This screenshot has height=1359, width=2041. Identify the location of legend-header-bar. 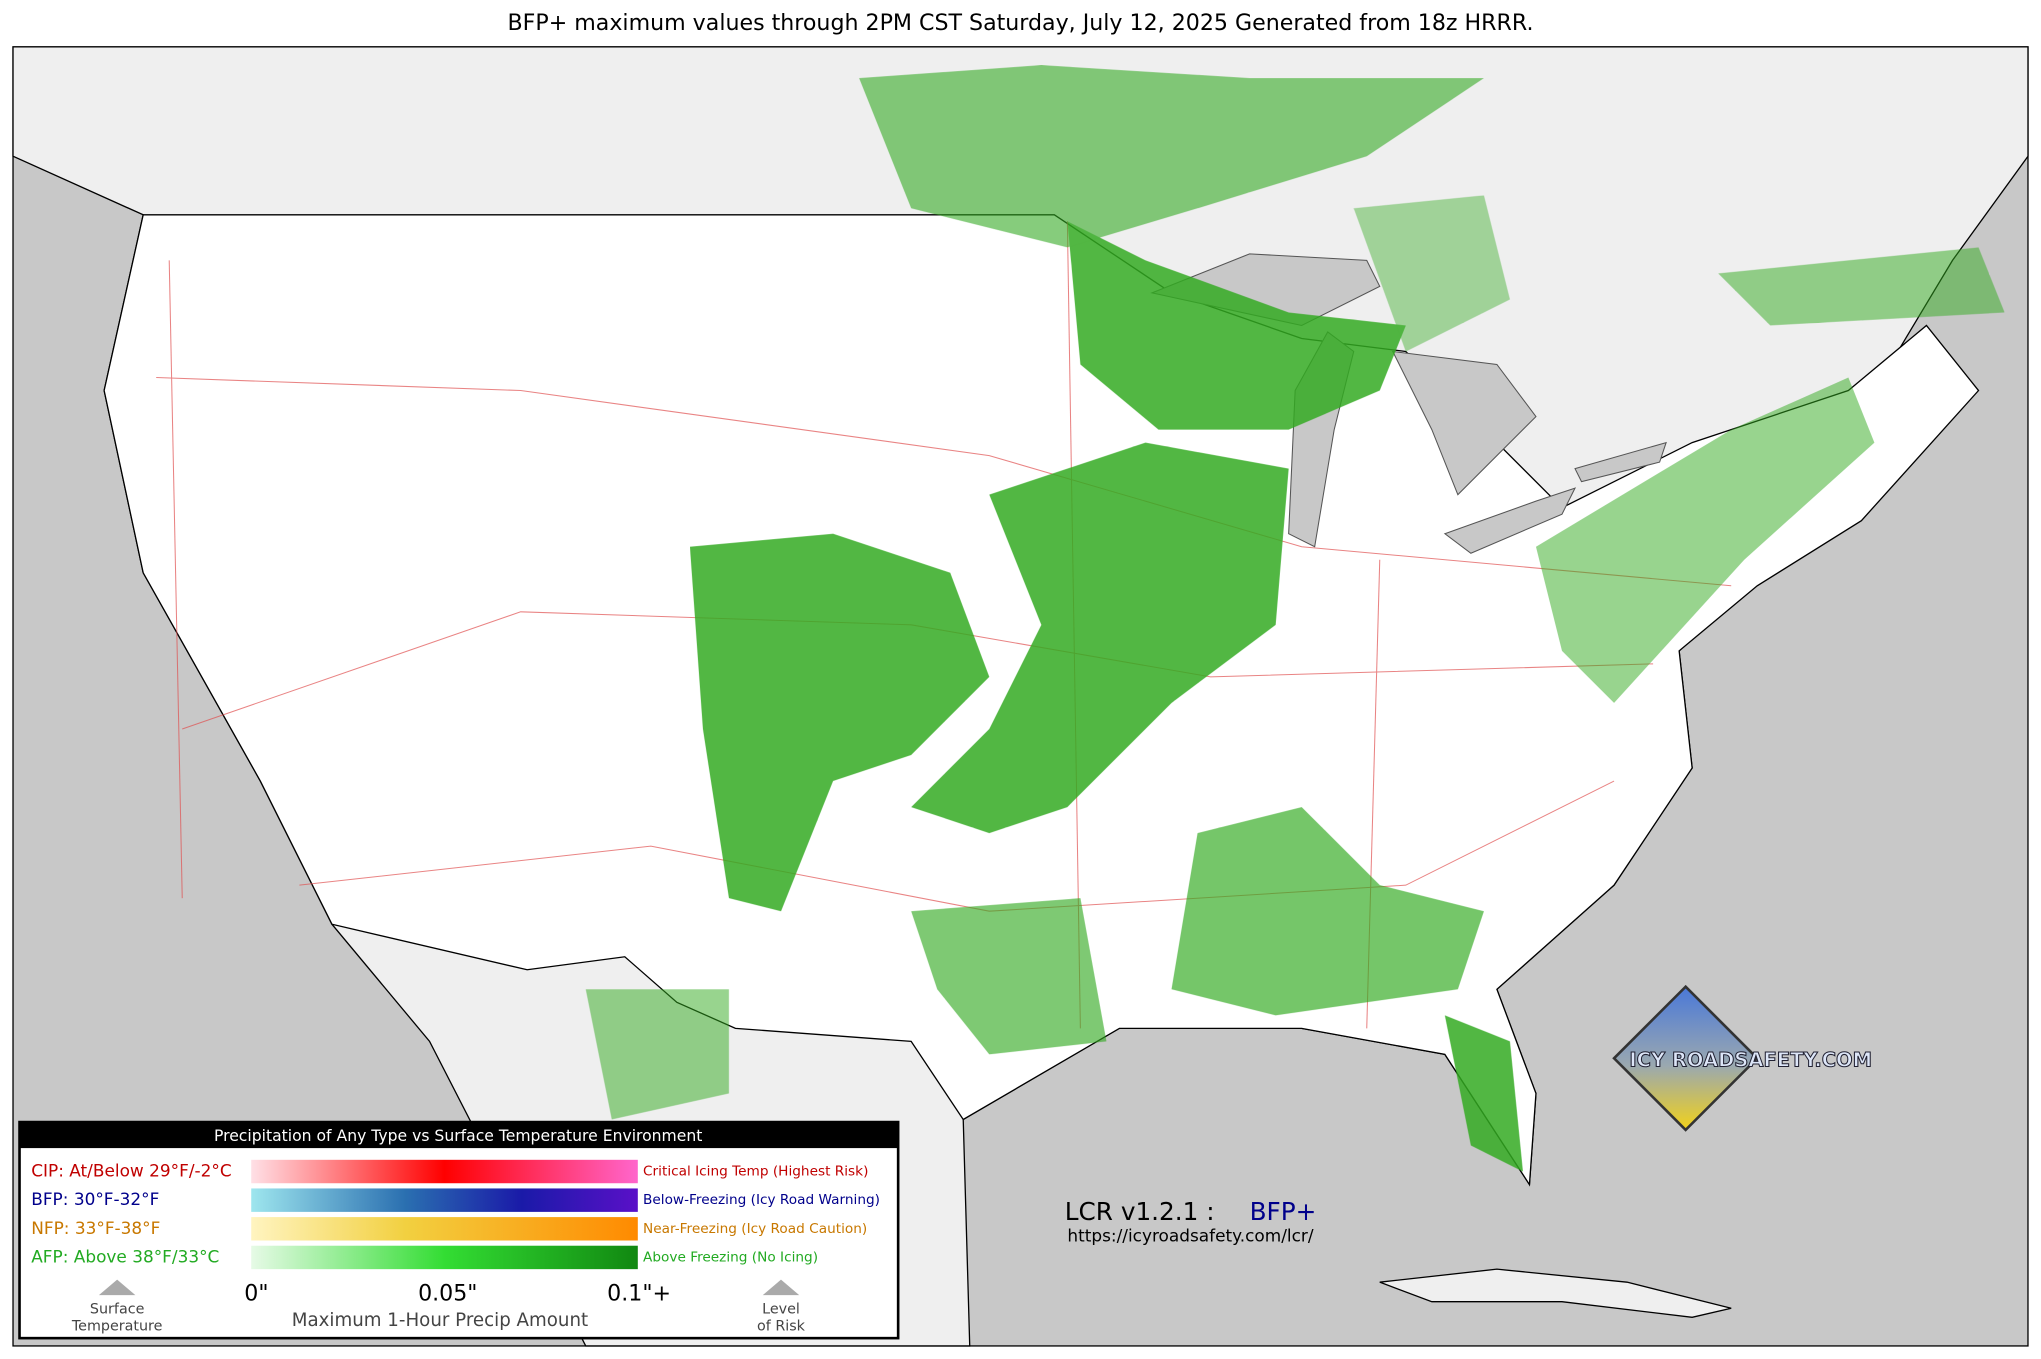
(459, 1135).